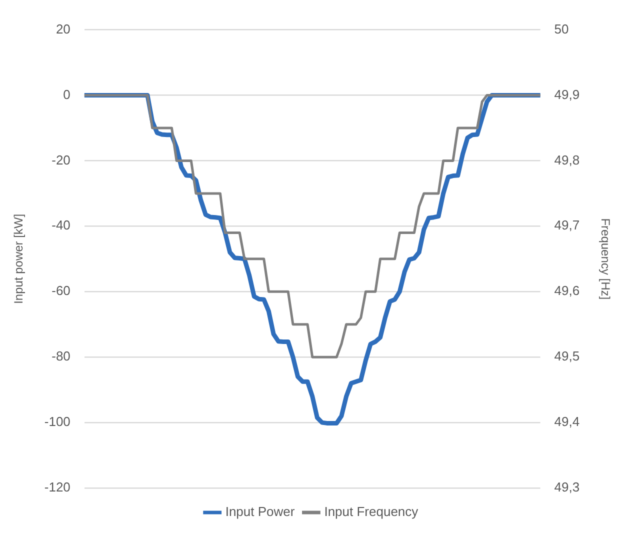 The width and height of the screenshot is (624, 537). What do you see at coordinates (567, 290) in the screenshot?
I see `y2-tick-label: 49,6` at bounding box center [567, 290].